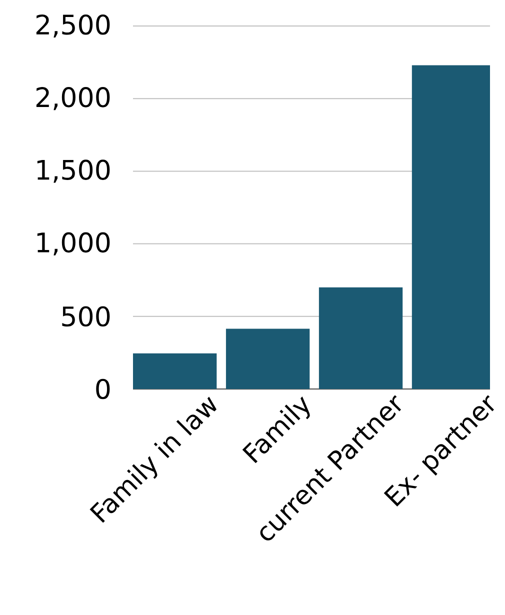  What do you see at coordinates (103, 389) in the screenshot?
I see `y-tick-label: 0` at bounding box center [103, 389].